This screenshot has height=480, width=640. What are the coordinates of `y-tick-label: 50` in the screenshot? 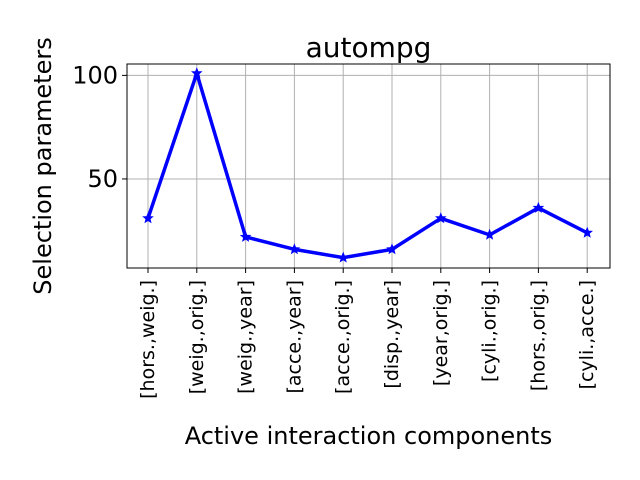 It's located at (102, 179).